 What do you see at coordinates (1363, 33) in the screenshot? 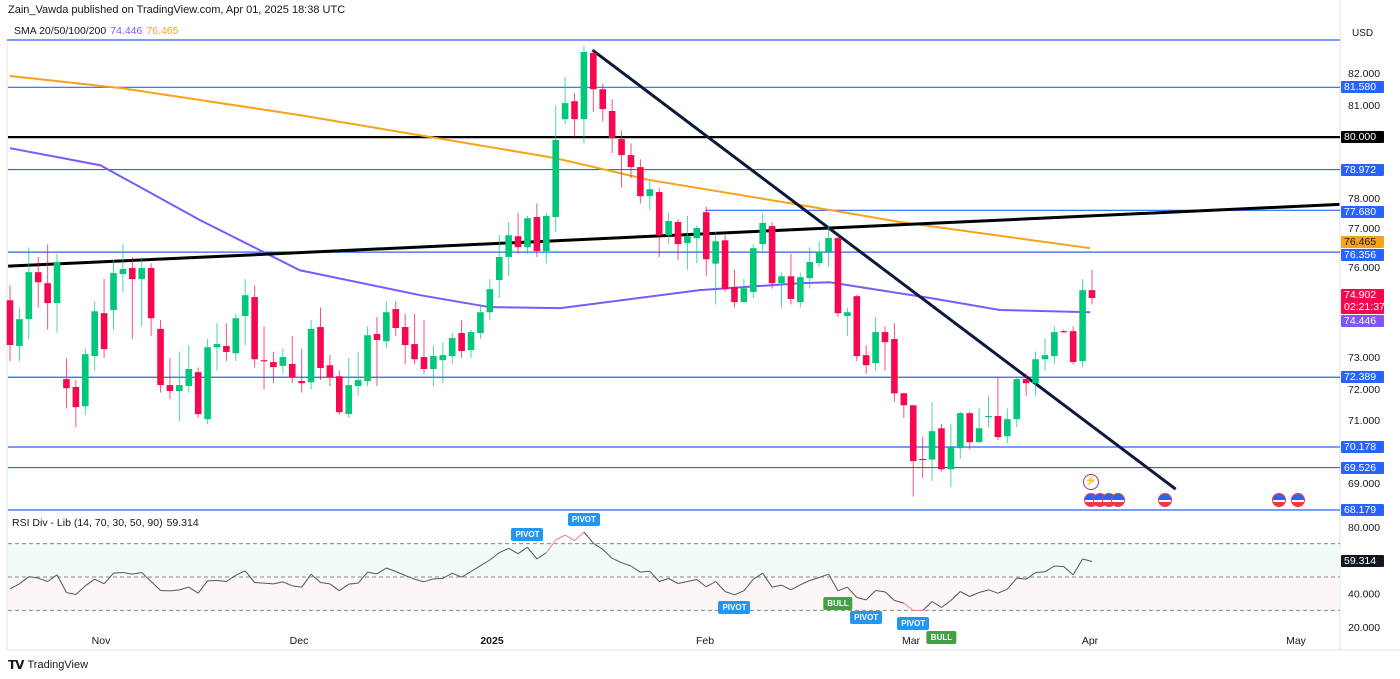
I see `currency-label: USD` at bounding box center [1363, 33].